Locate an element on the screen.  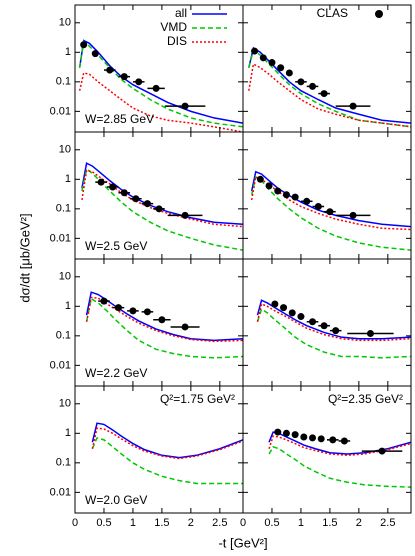
x-tick-label: 1.5 is located at coordinates (329, 523).